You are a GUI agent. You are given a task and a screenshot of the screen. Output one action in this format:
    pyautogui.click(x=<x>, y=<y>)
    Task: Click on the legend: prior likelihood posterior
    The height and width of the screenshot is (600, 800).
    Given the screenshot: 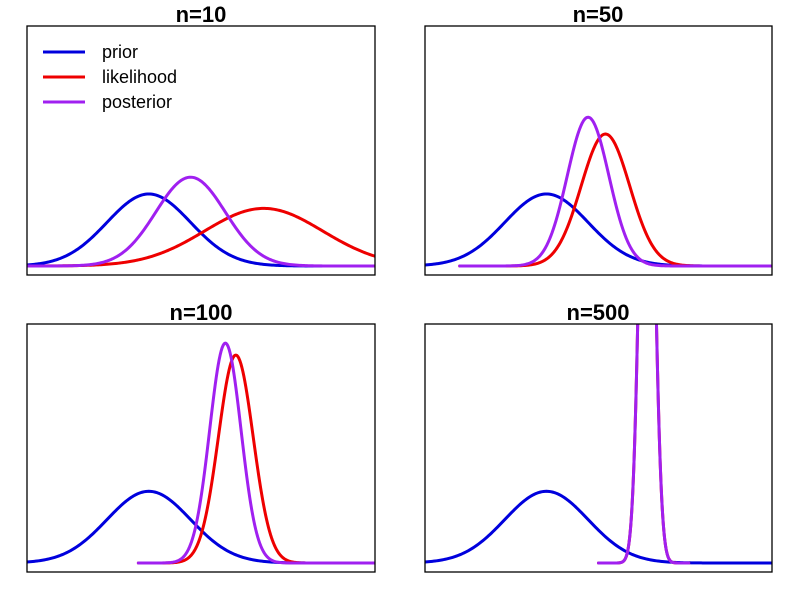 What is the action you would take?
    pyautogui.click(x=110, y=77)
    